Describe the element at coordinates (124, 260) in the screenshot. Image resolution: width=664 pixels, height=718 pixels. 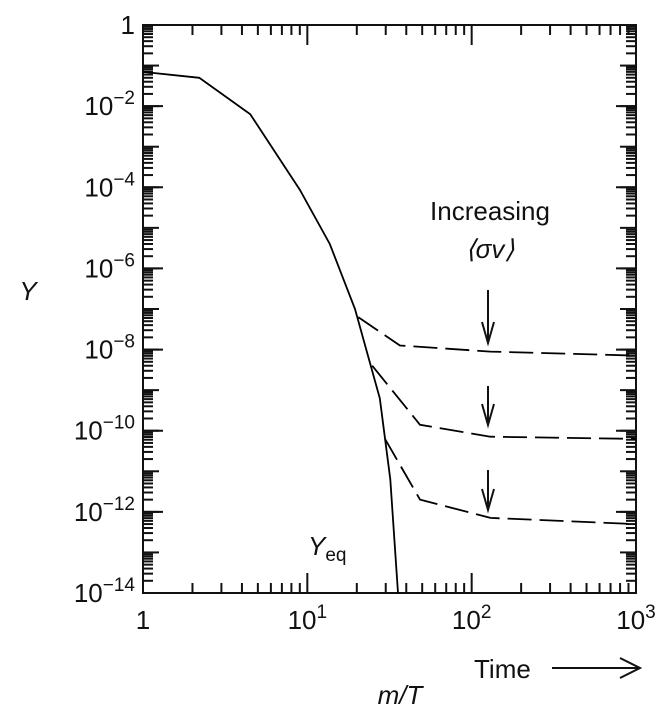
I see `tick-exponent: −6` at that location.